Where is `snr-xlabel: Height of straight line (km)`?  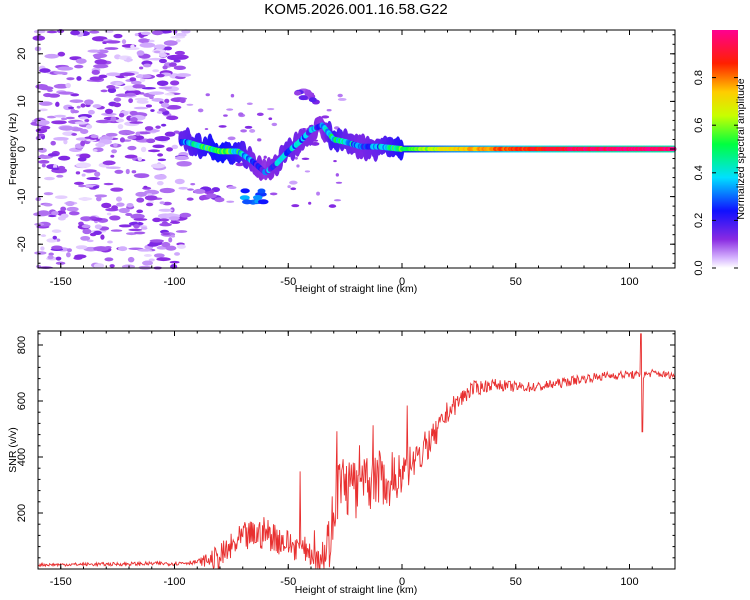
snr-xlabel: Height of straight line (km) is located at coordinates (356, 590).